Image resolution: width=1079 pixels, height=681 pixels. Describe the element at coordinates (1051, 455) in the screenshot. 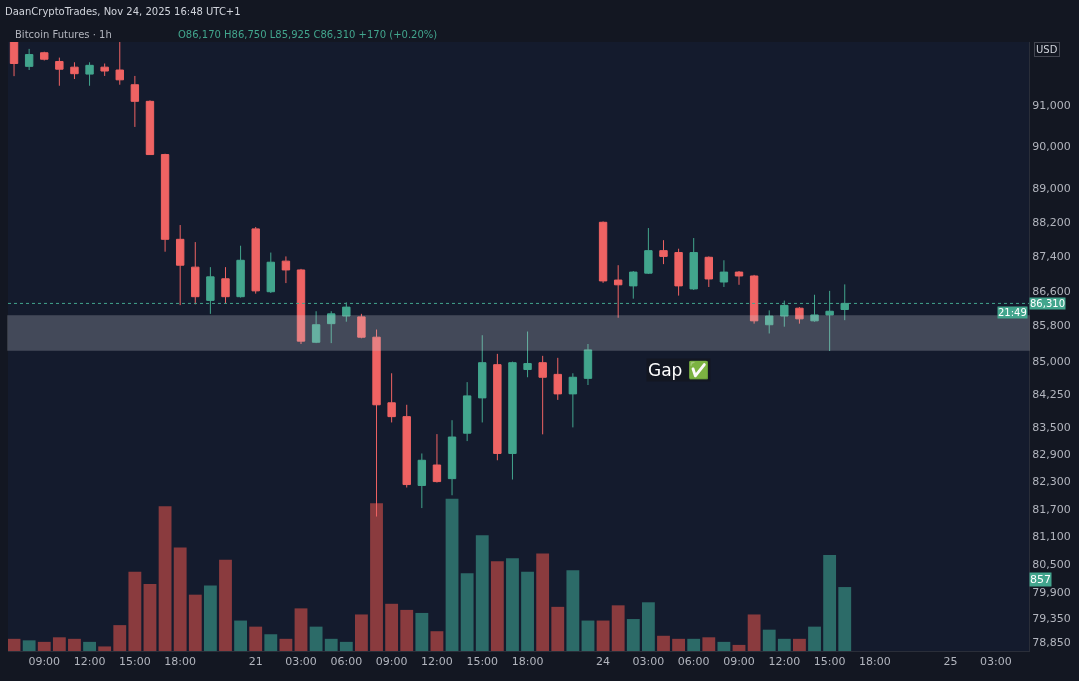

I see `y-tick-label: 82,900` at that location.